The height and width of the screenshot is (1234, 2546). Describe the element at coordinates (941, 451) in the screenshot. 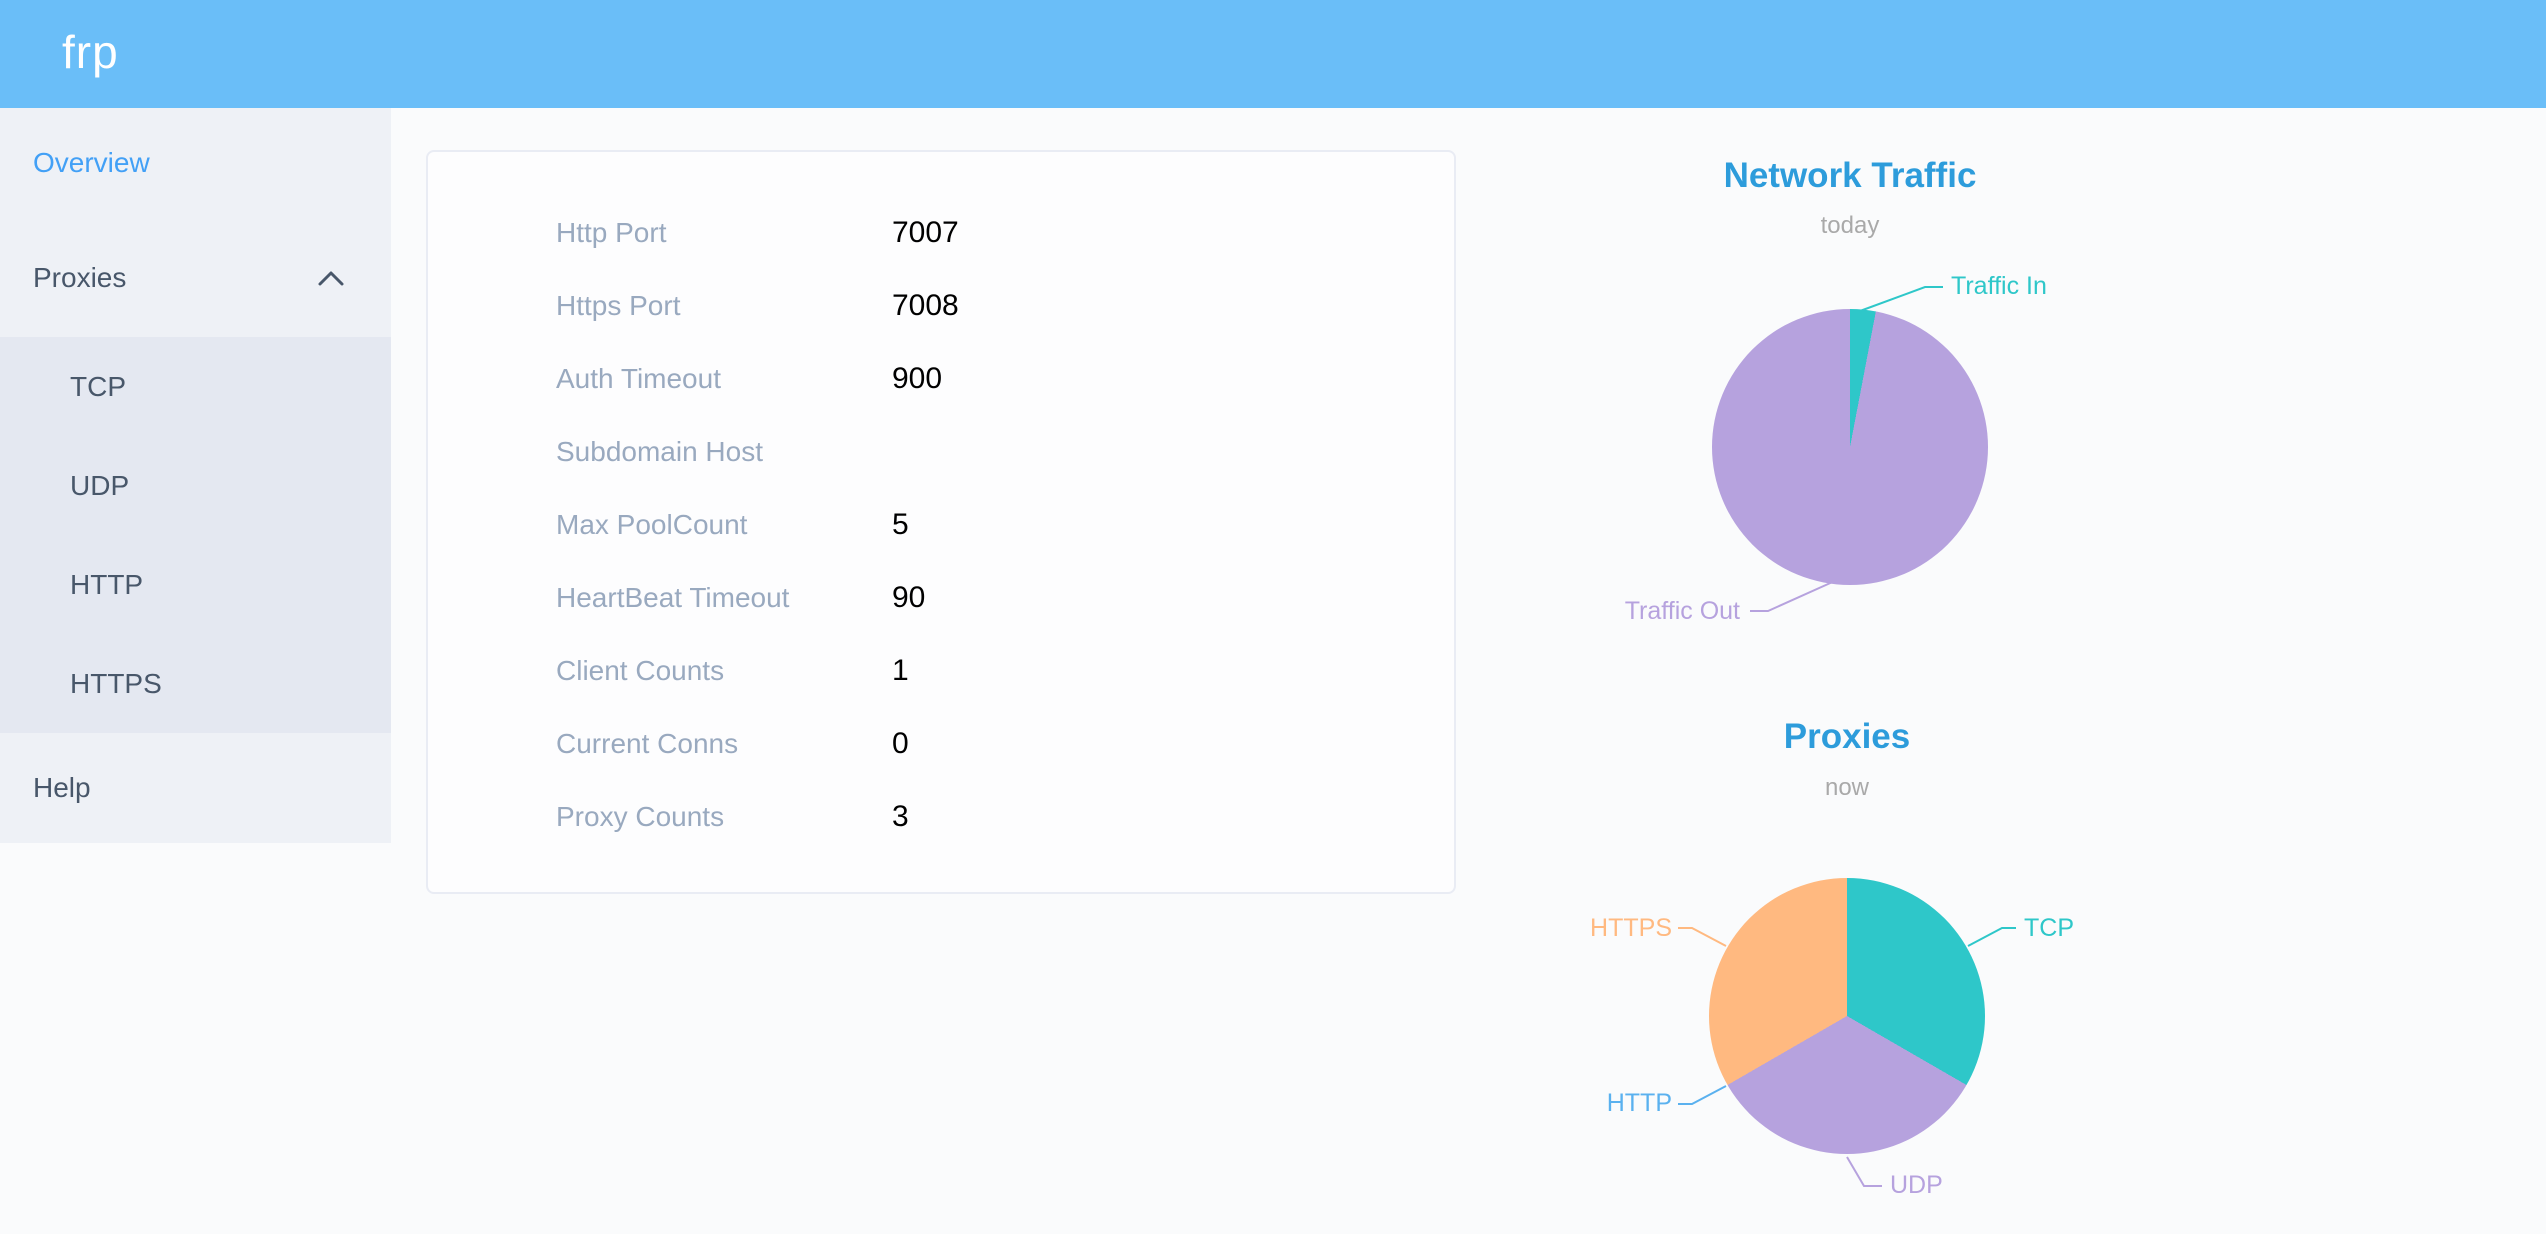

I see `config-row-subdomain-host: Subdomain Host` at that location.